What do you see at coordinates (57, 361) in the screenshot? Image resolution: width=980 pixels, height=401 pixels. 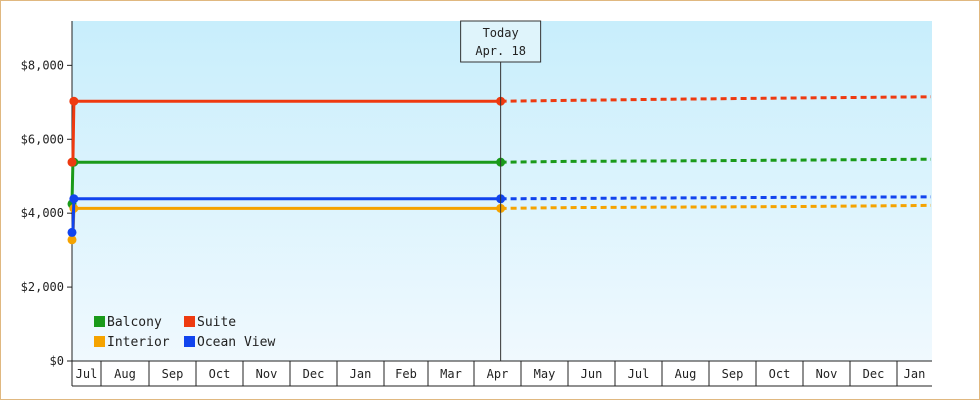 I see `y-tick-label: $0` at bounding box center [57, 361].